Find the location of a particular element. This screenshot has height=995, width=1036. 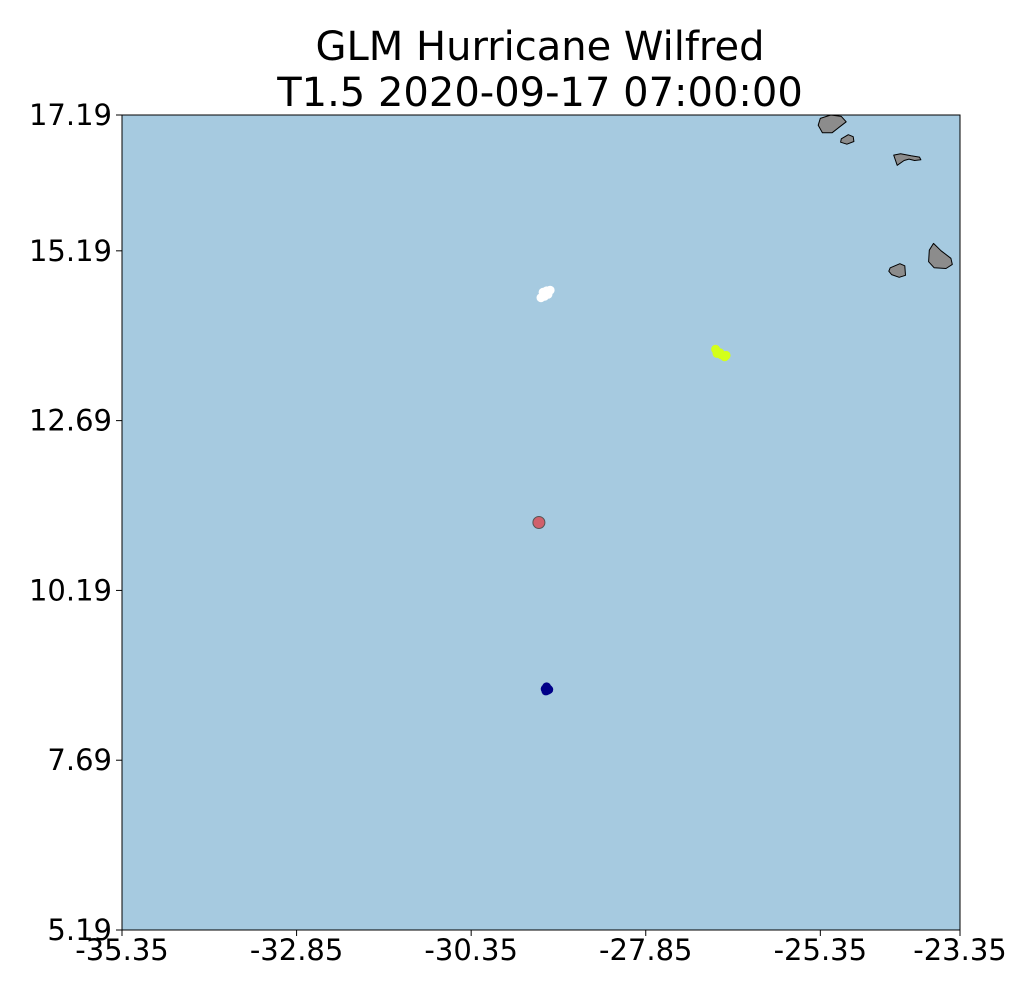

x-tick-label: -30.35 is located at coordinates (471, 950).